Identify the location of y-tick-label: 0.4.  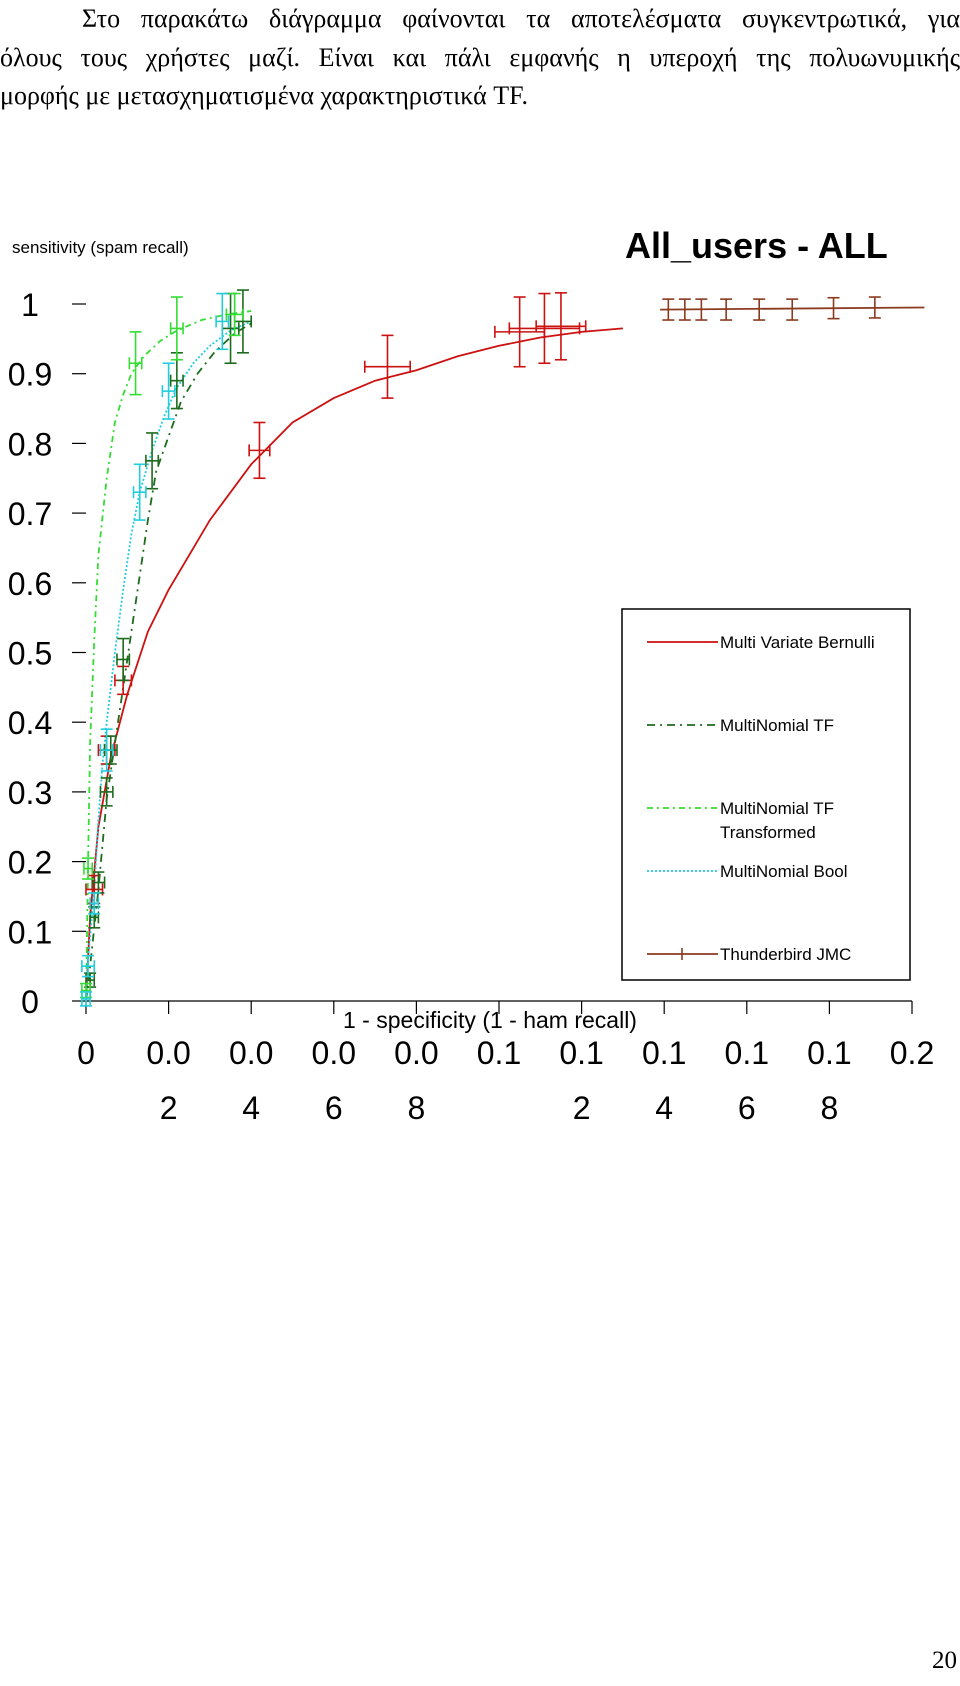
(30, 723).